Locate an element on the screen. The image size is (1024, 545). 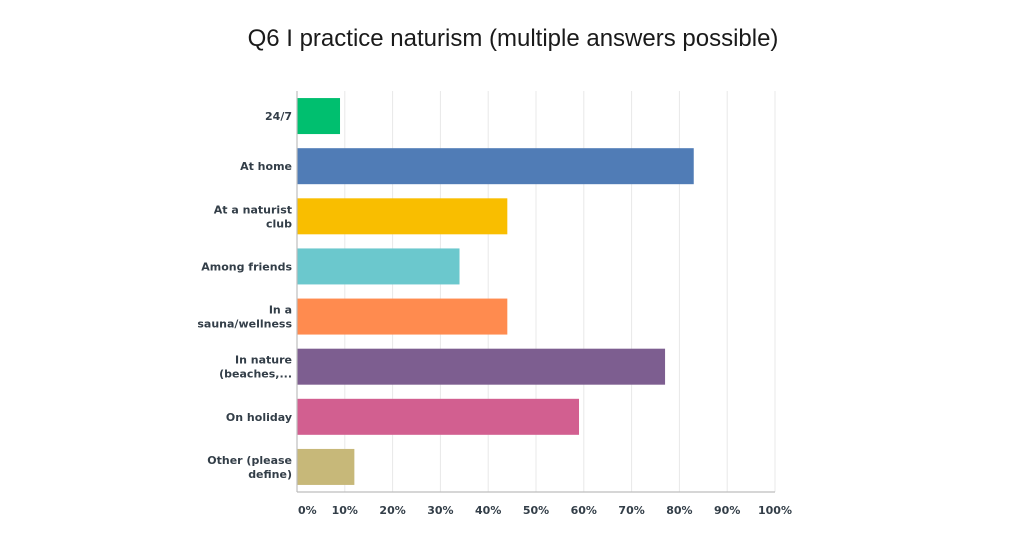
category-label-4: In a sauna/wellness is located at coordinates (244, 317).